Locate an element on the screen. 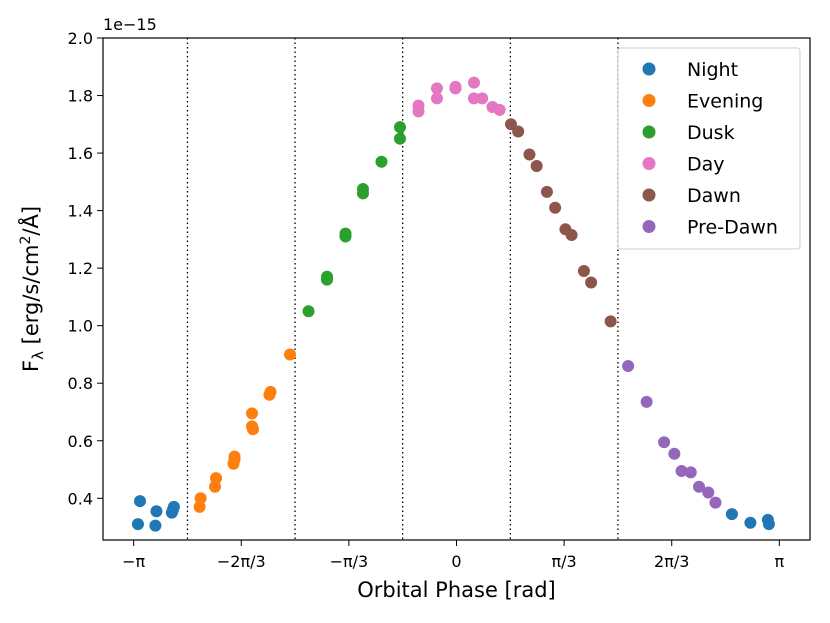 Image resolution: width=830 pixels, height=623 pixels. legend: Night Evening Dusk Day Dawn Pre-Dawn is located at coordinates (709, 148).